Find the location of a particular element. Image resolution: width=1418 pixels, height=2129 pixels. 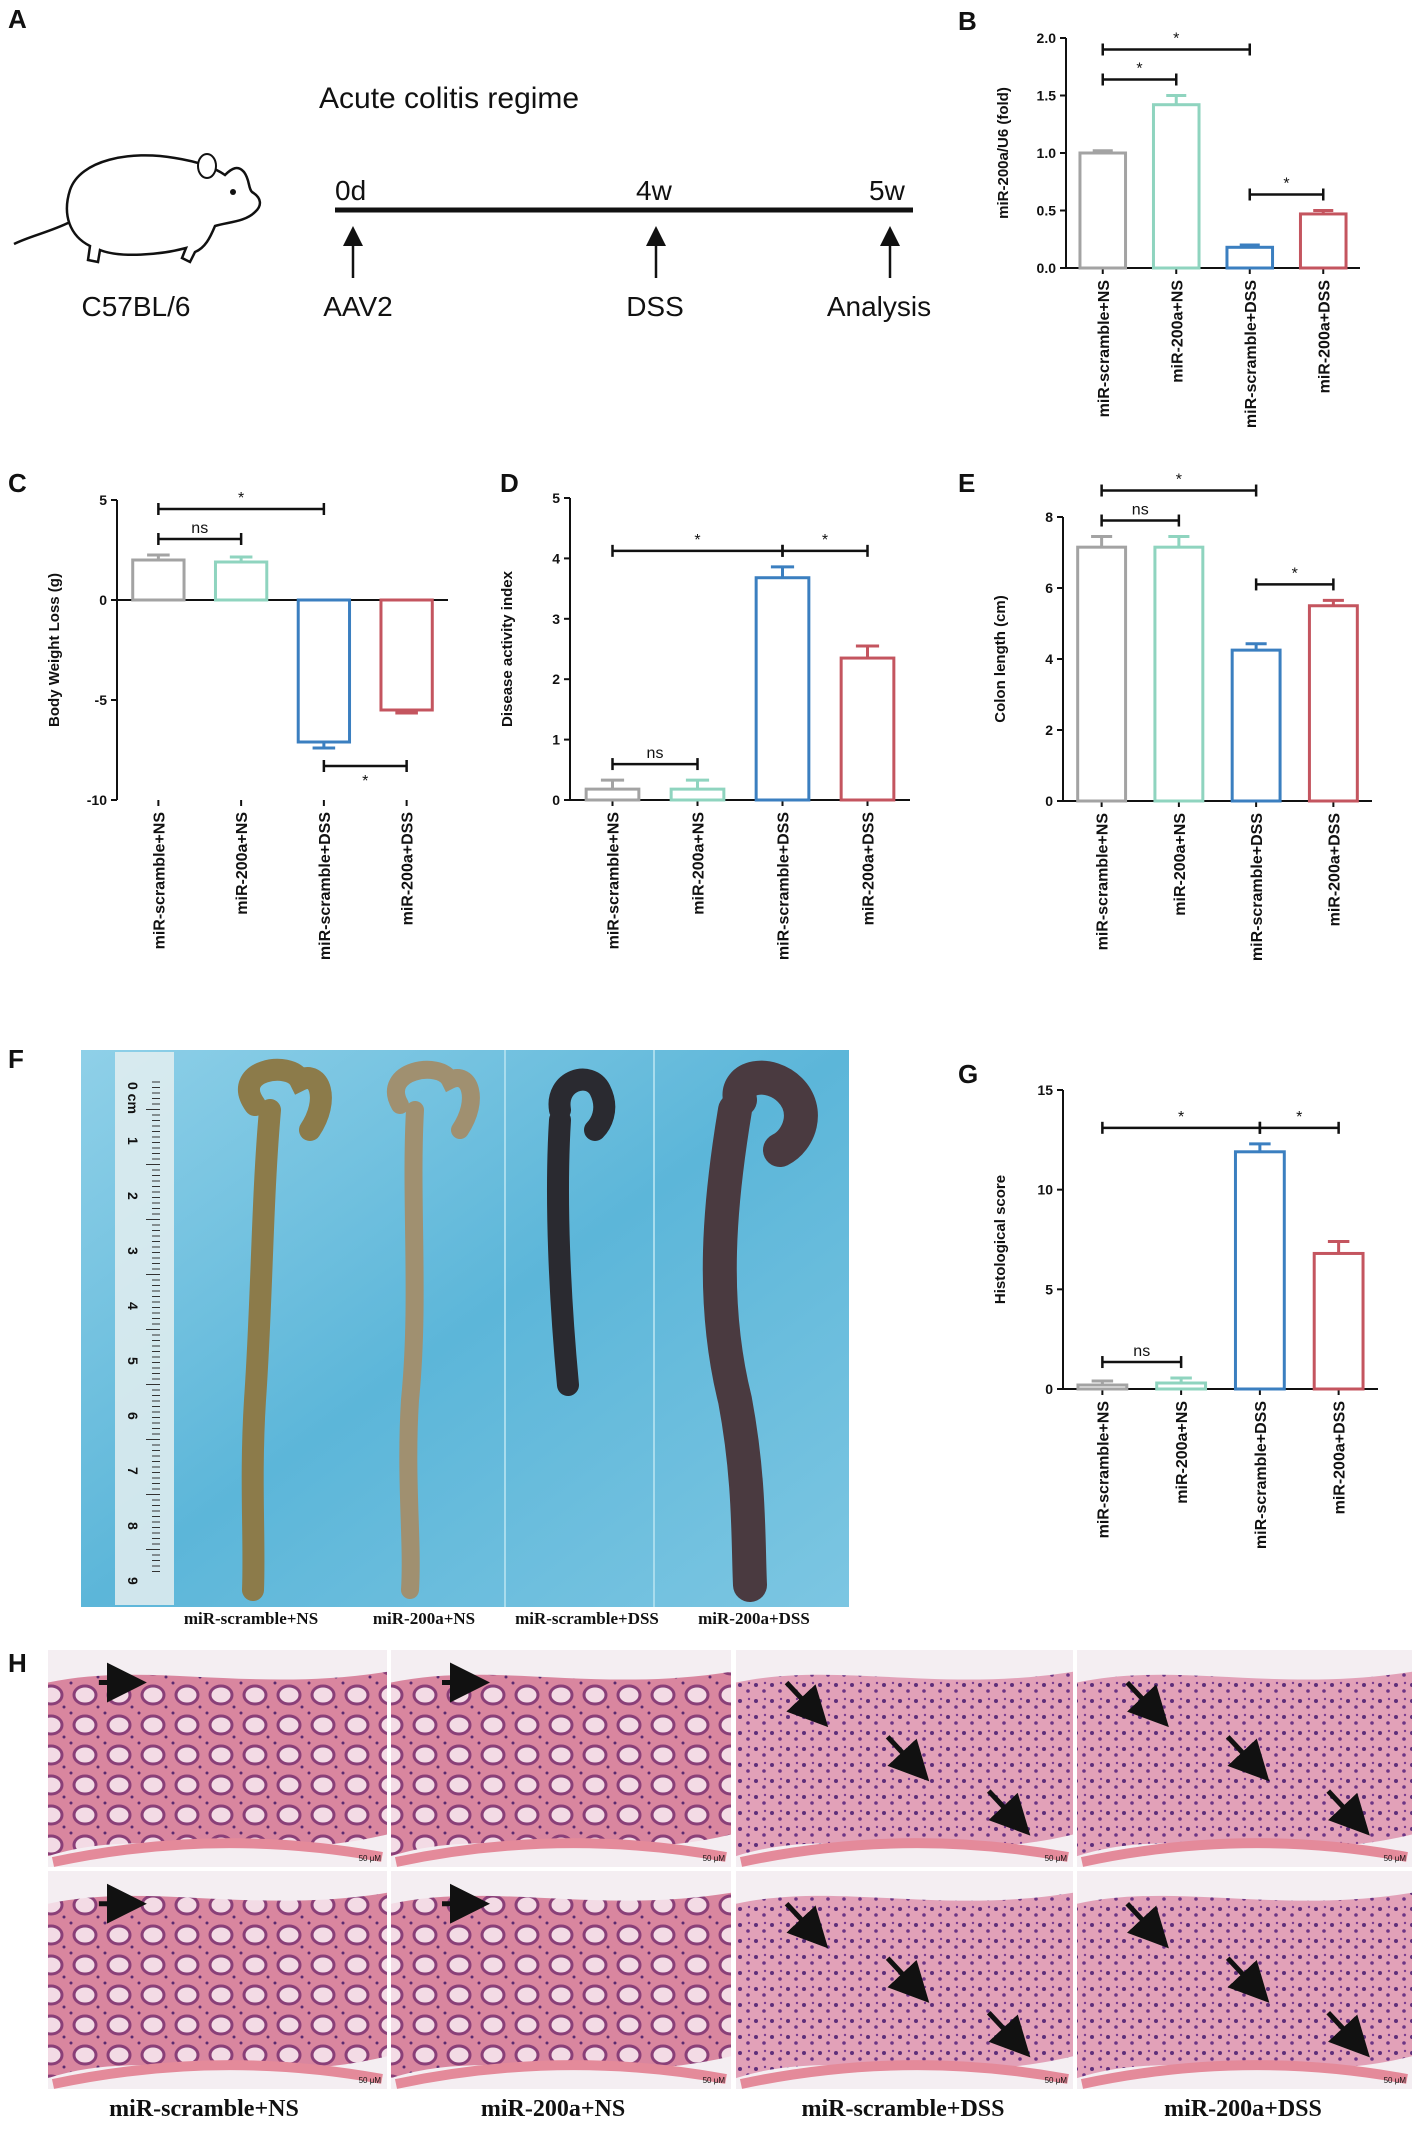

y-axis-label: Colon length (cm) is located at coordinates (1000, 659).